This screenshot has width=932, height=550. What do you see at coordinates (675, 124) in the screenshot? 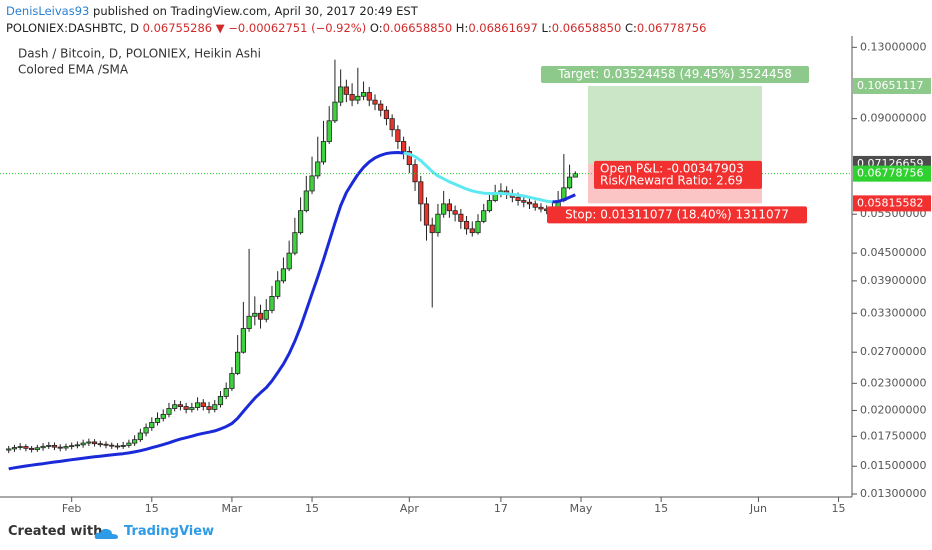
I see `target-zone` at bounding box center [675, 124].